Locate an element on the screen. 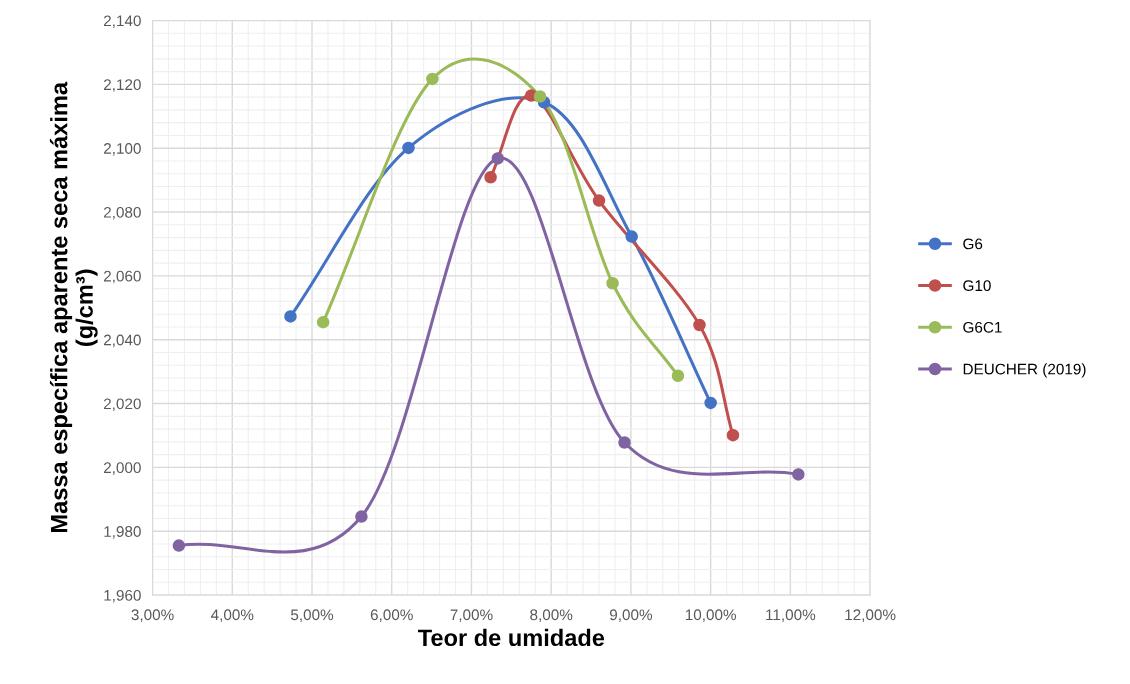 This screenshot has height=684, width=1130. y-tick-label: 2,120 is located at coordinates (122, 85).